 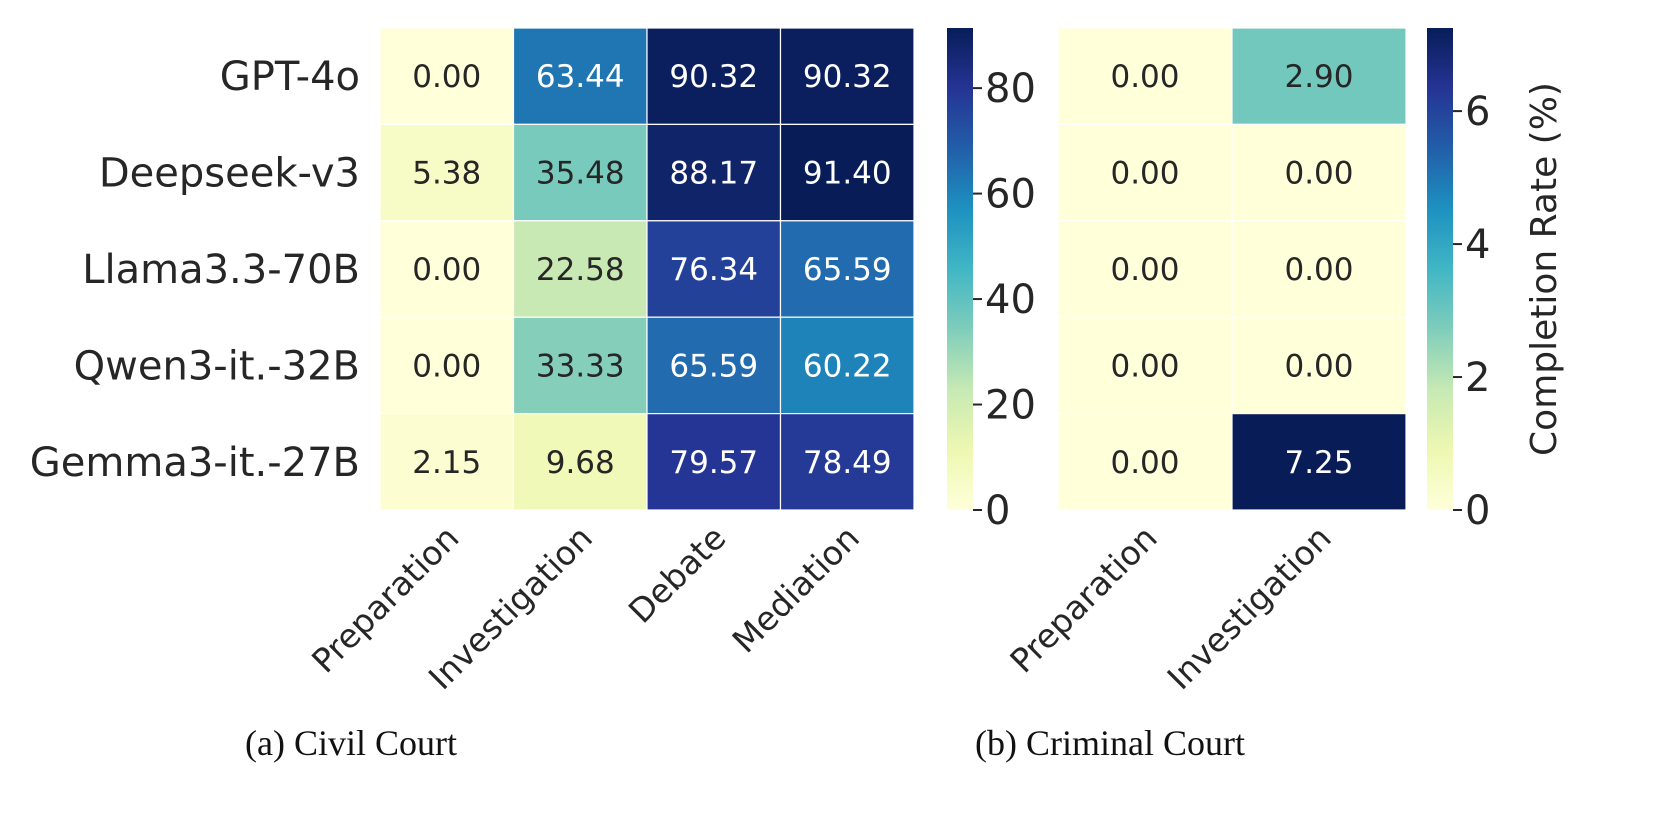 I want to click on column-label: Mediation, so click(x=796, y=589).